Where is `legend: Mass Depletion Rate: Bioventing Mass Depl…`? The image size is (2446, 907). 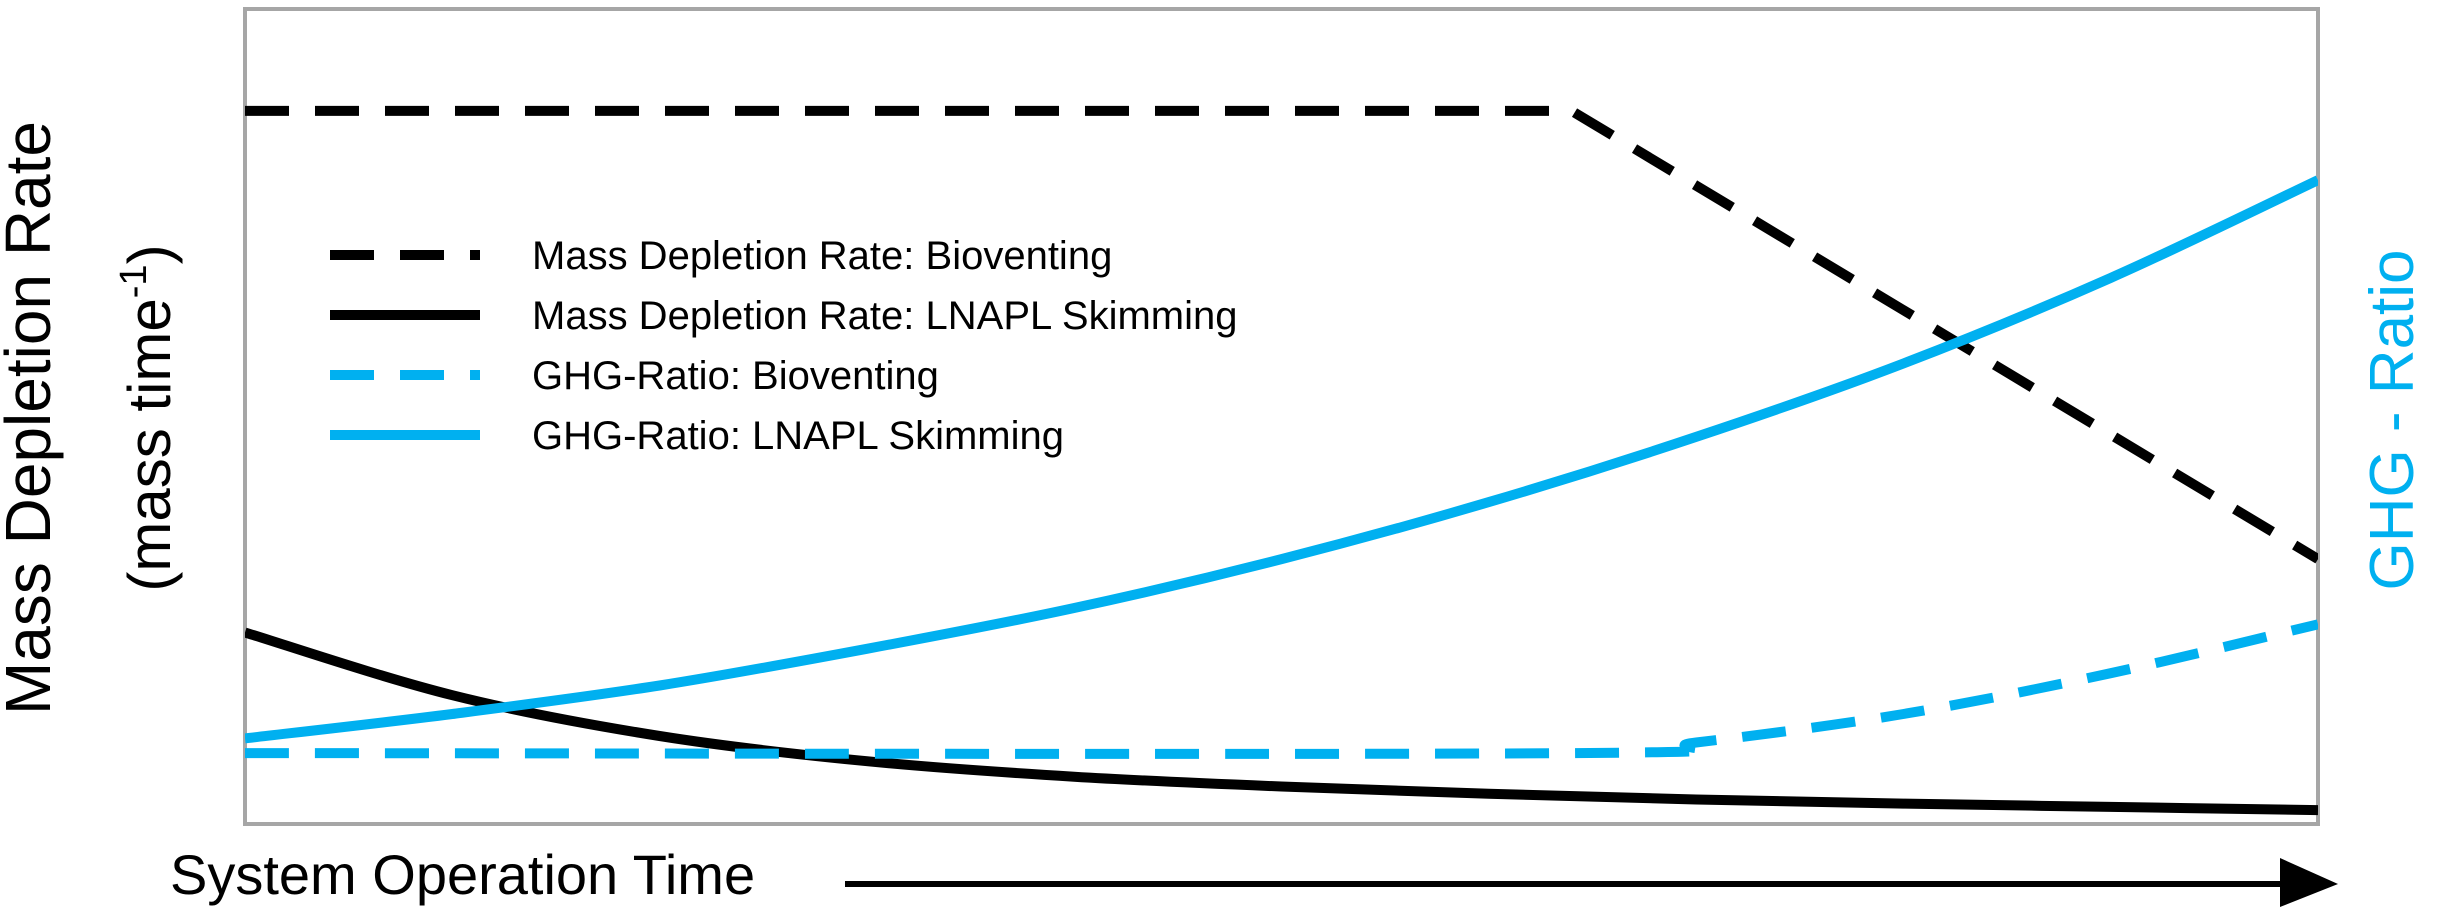 legend: Mass Depletion Rate: Bioventing Mass Depl… is located at coordinates (783, 346).